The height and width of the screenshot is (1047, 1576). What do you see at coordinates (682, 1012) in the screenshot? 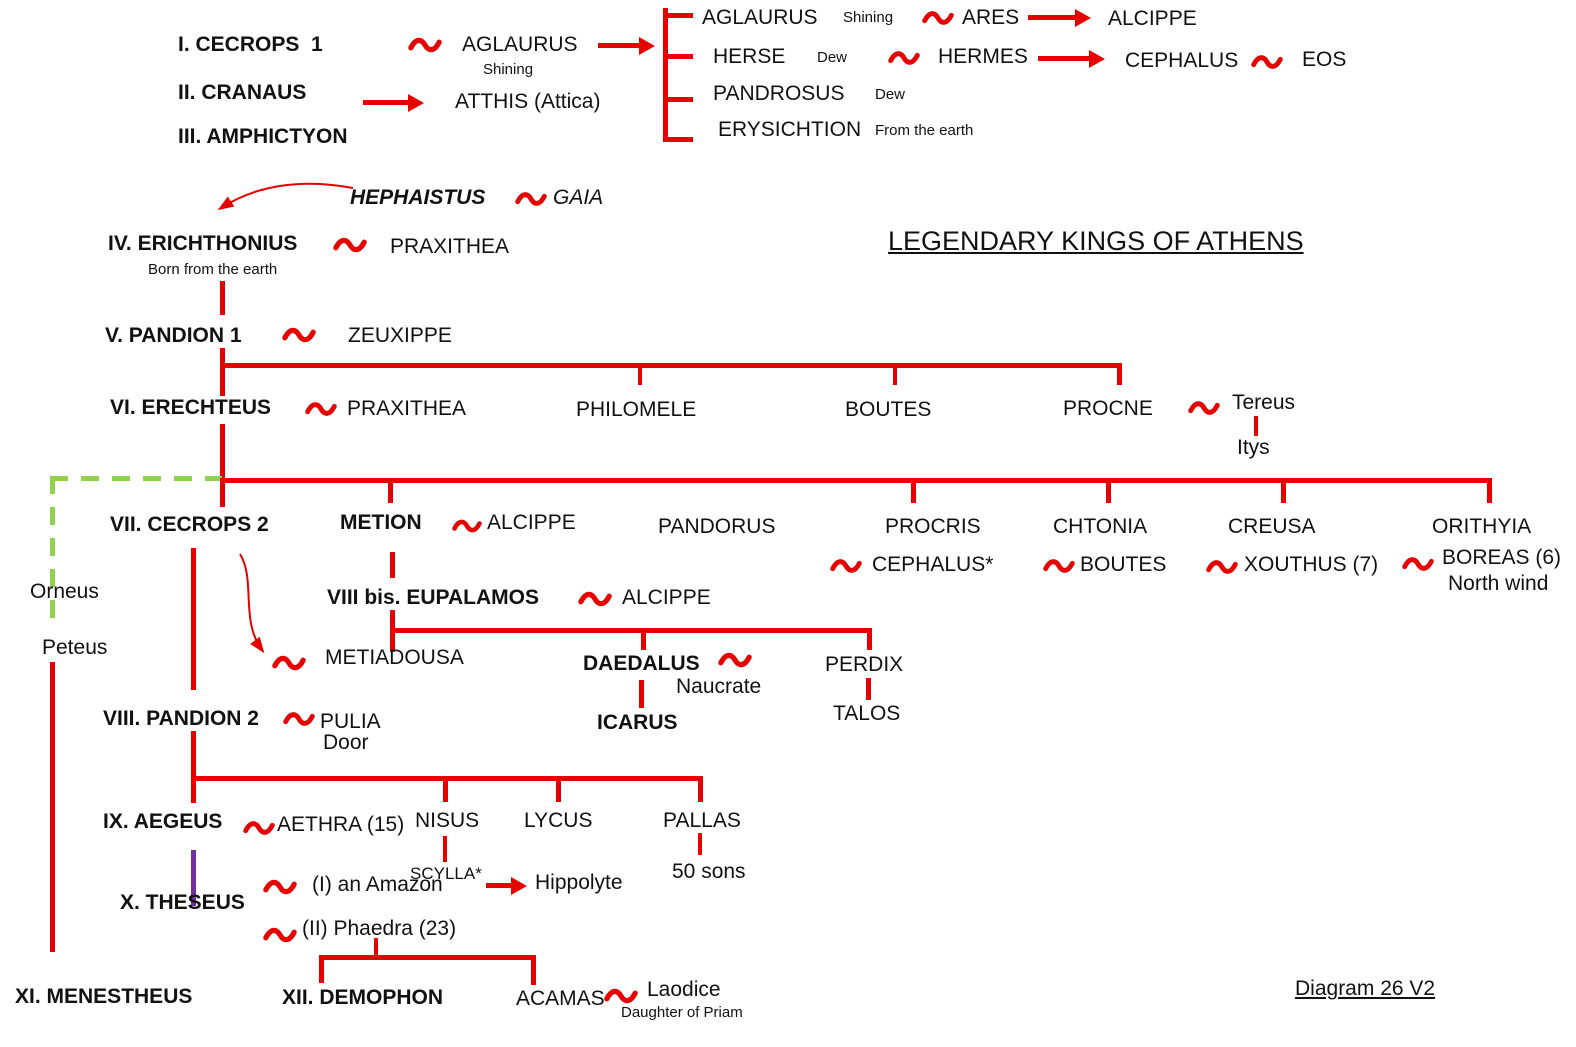
I see `note-daughter-of-priam: Daughter of Priam` at bounding box center [682, 1012].